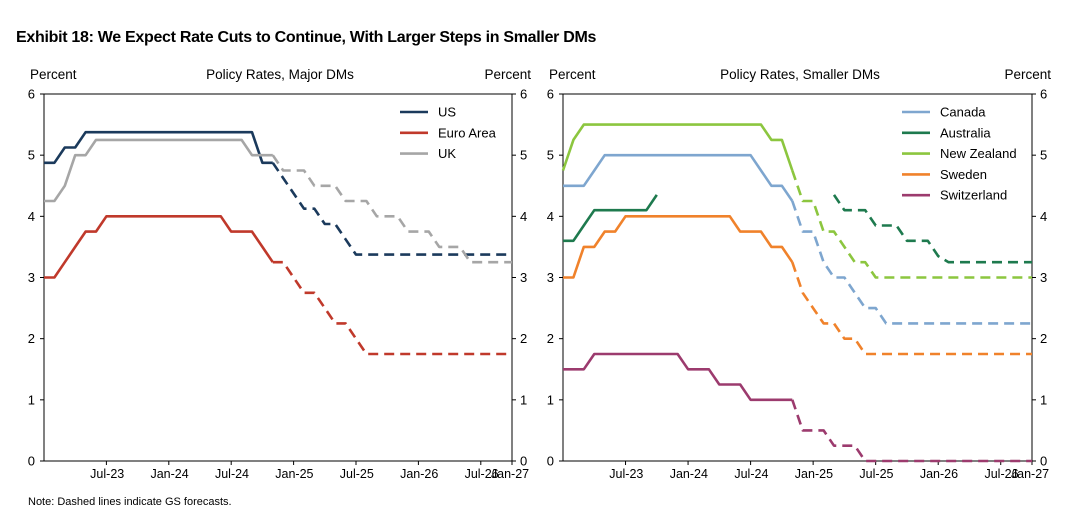 The height and width of the screenshot is (523, 1080). What do you see at coordinates (965, 132) in the screenshot?
I see `legend-label-australia: Australia` at bounding box center [965, 132].